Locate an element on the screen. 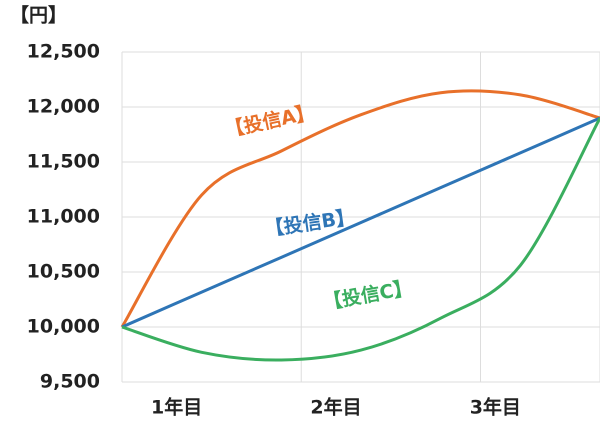 The width and height of the screenshot is (600, 422). unit-label: 【円】 is located at coordinates (38, 15).